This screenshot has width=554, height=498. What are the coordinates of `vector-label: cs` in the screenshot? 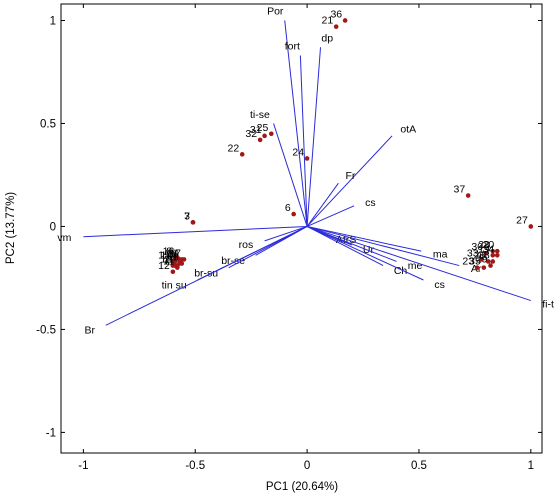 It's located at (370, 203).